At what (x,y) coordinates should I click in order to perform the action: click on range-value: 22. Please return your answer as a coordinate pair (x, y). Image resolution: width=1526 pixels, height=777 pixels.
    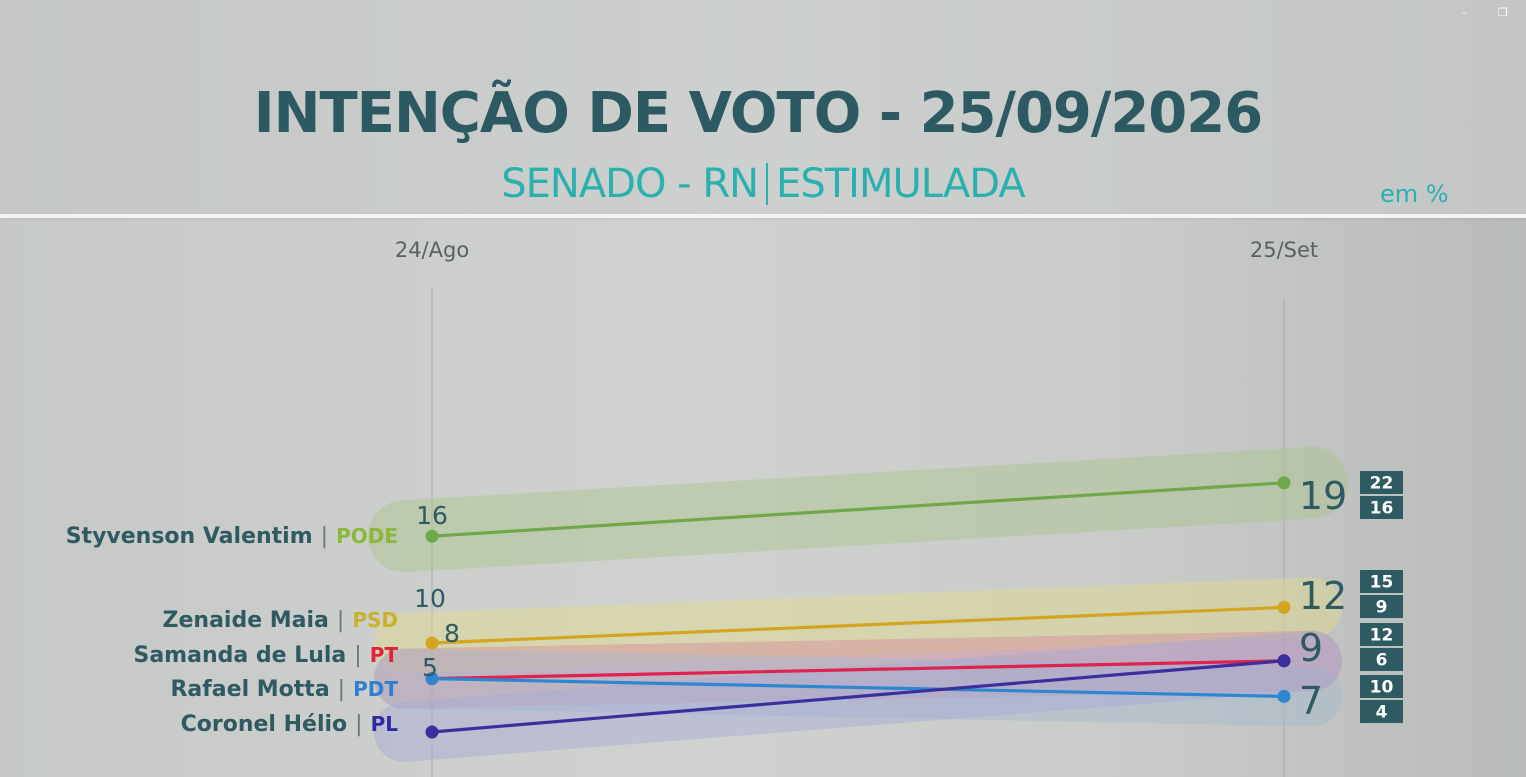
    Looking at the image, I should click on (1382, 484).